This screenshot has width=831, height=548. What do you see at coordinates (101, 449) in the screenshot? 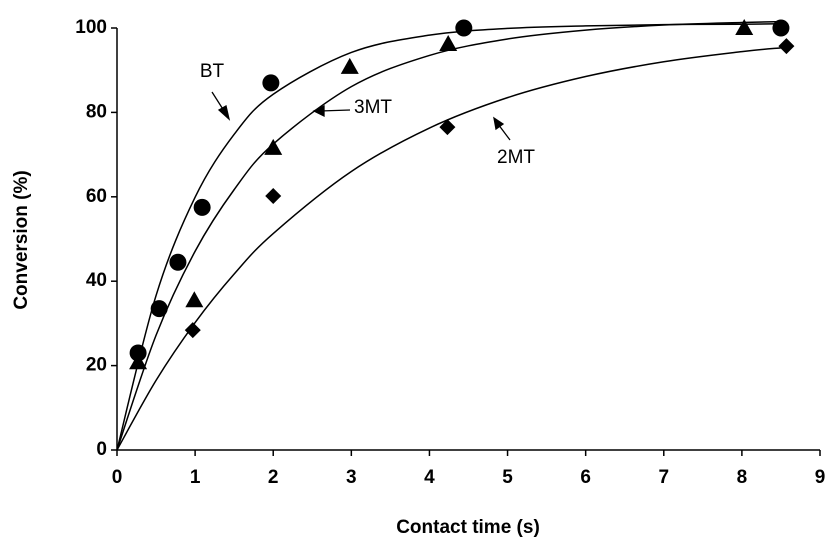
I see `y-tick-label: 0` at bounding box center [101, 449].